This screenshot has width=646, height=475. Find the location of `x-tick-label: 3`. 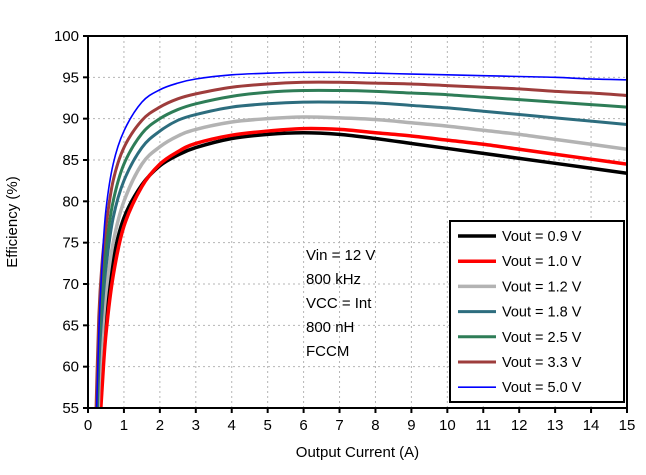

x-tick-label: 3 is located at coordinates (196, 425).